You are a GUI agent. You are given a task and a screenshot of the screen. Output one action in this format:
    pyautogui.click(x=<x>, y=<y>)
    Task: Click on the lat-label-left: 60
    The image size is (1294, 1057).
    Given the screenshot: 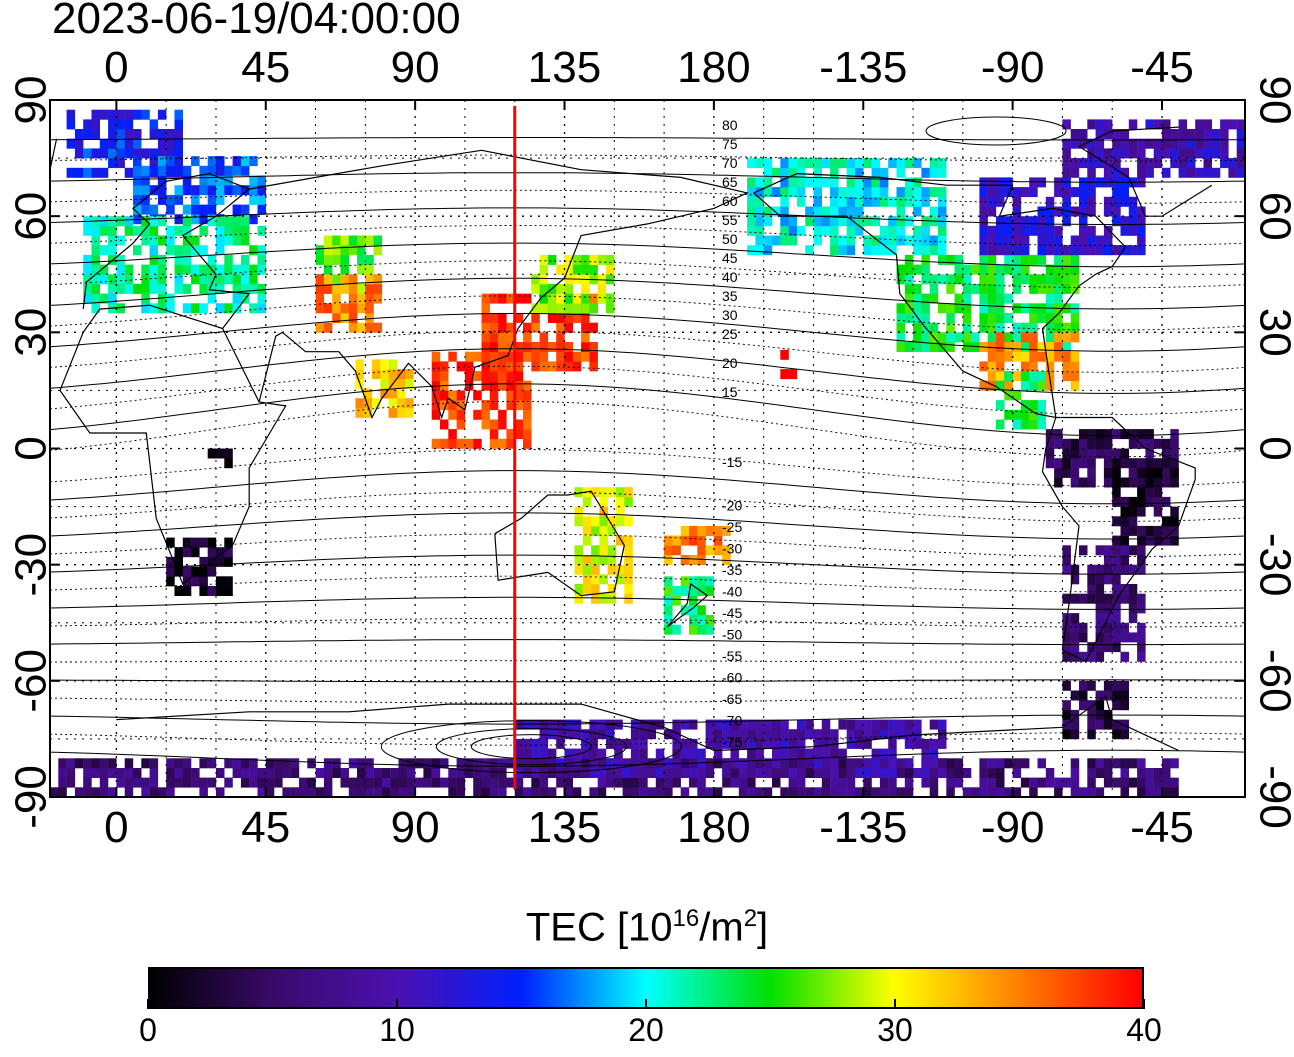 What is the action you would take?
    pyautogui.click(x=31, y=216)
    